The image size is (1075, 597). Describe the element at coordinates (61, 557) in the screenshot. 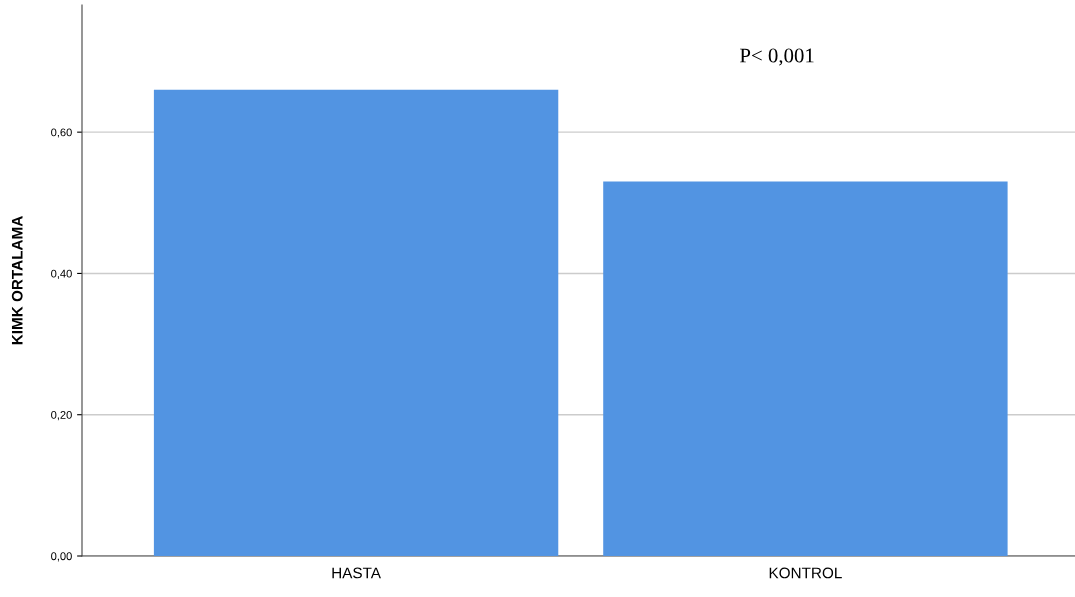

I see `y-tick-label: 0,00` at that location.